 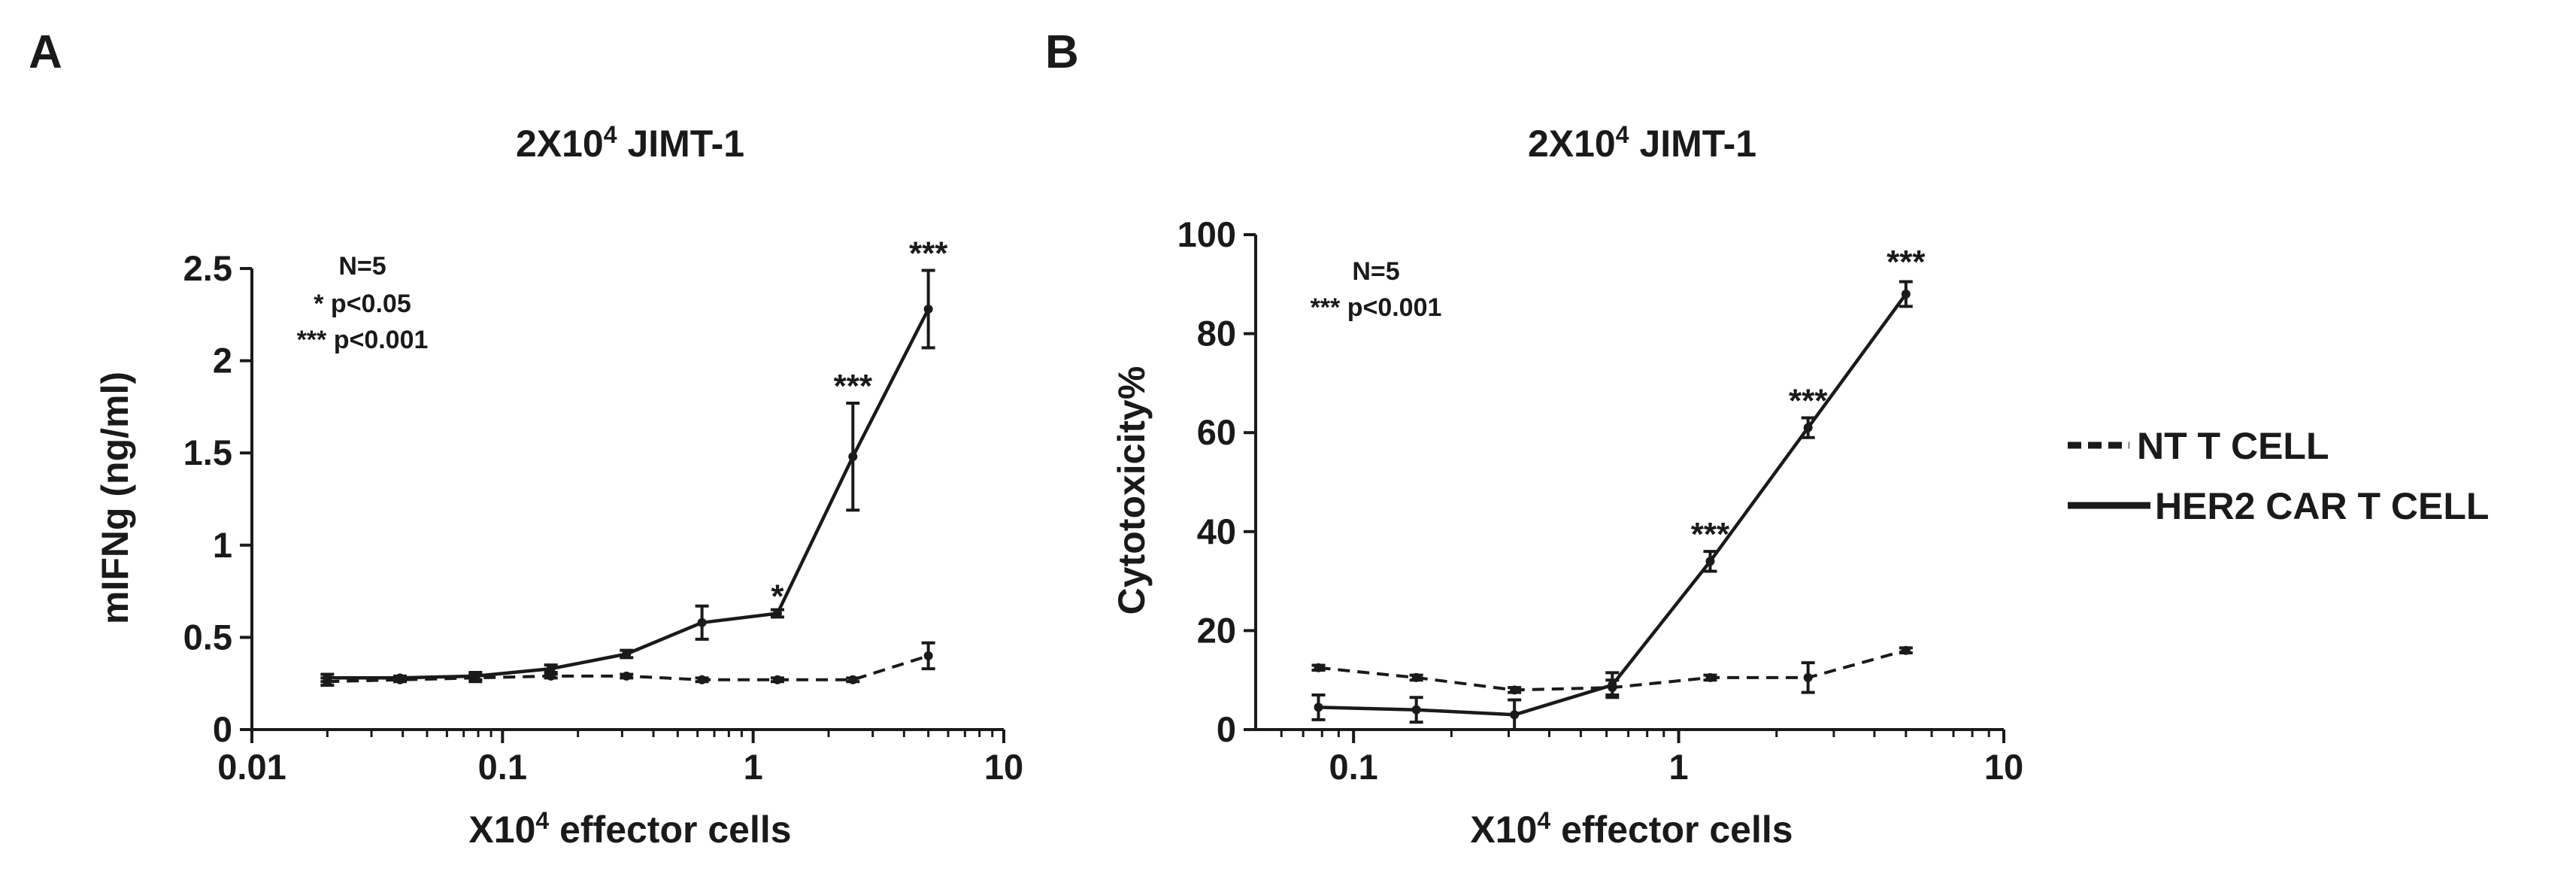 What do you see at coordinates (1216, 334) in the screenshot?
I see `chart-b-ytick-label: 80` at bounding box center [1216, 334].